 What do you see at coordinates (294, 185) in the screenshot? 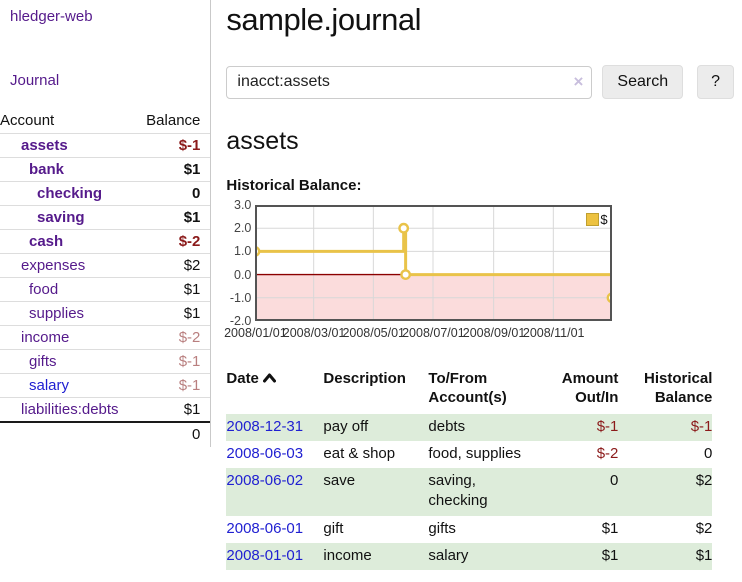
I see `chart-title: Historical Balance:` at bounding box center [294, 185].